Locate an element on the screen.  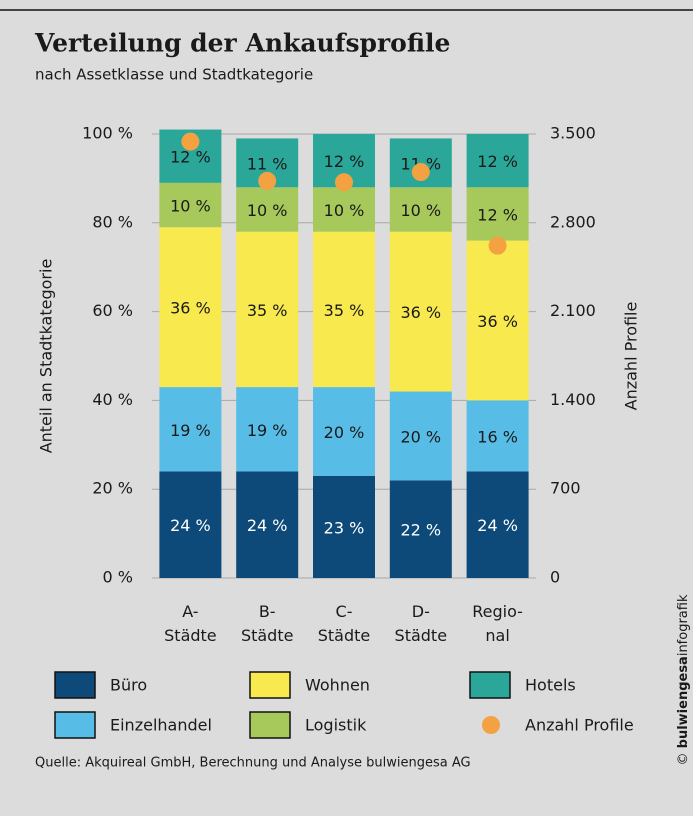
x-tick-line: Regio- is located at coordinates (497, 611).